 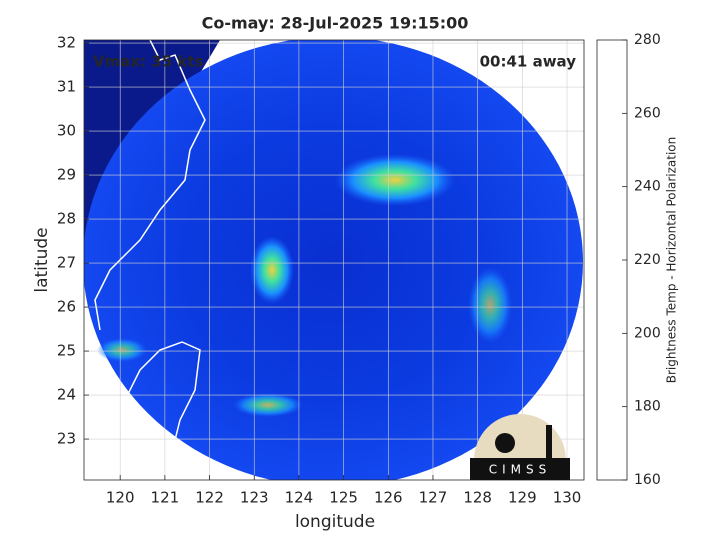 I want to click on logo-text: CIMSS, so click(x=520, y=470).